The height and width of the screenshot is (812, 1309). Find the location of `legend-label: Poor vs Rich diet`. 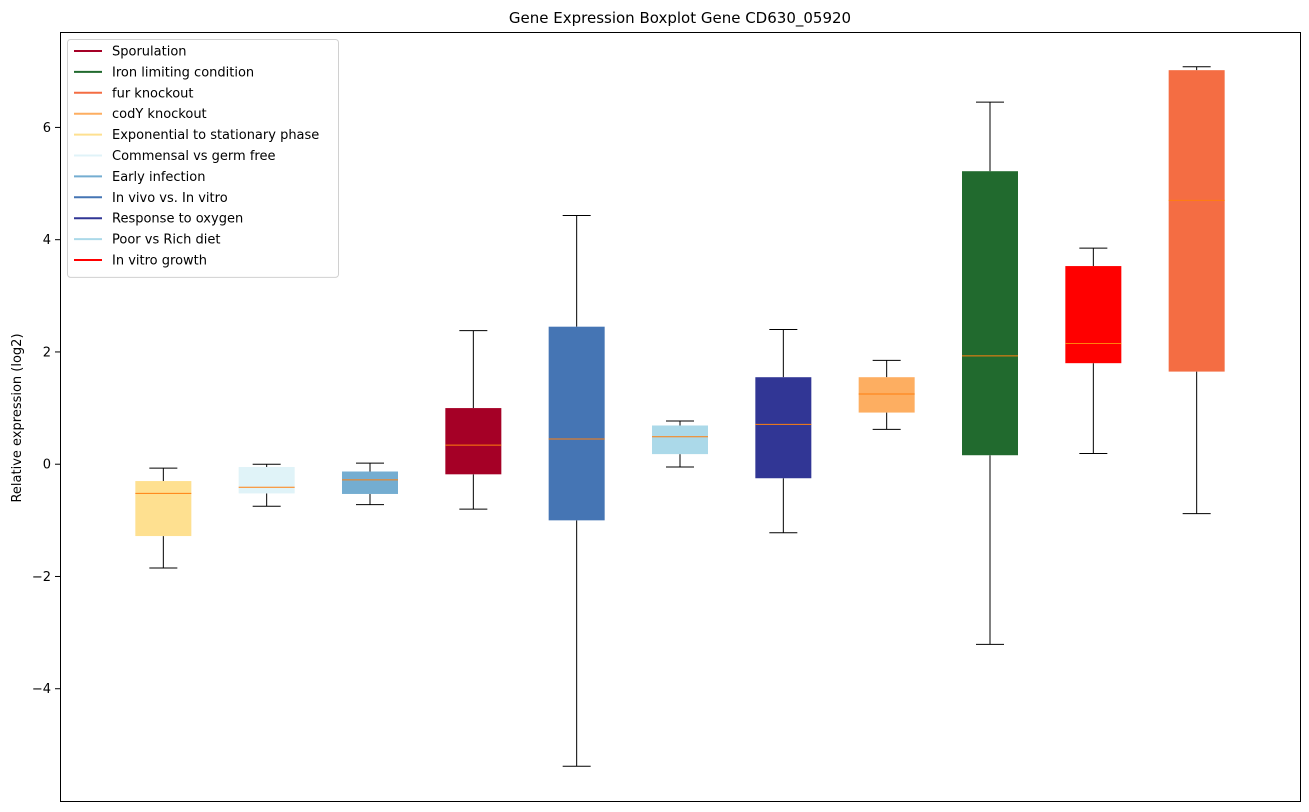

legend-label: Poor vs Rich diet is located at coordinates (166, 240).